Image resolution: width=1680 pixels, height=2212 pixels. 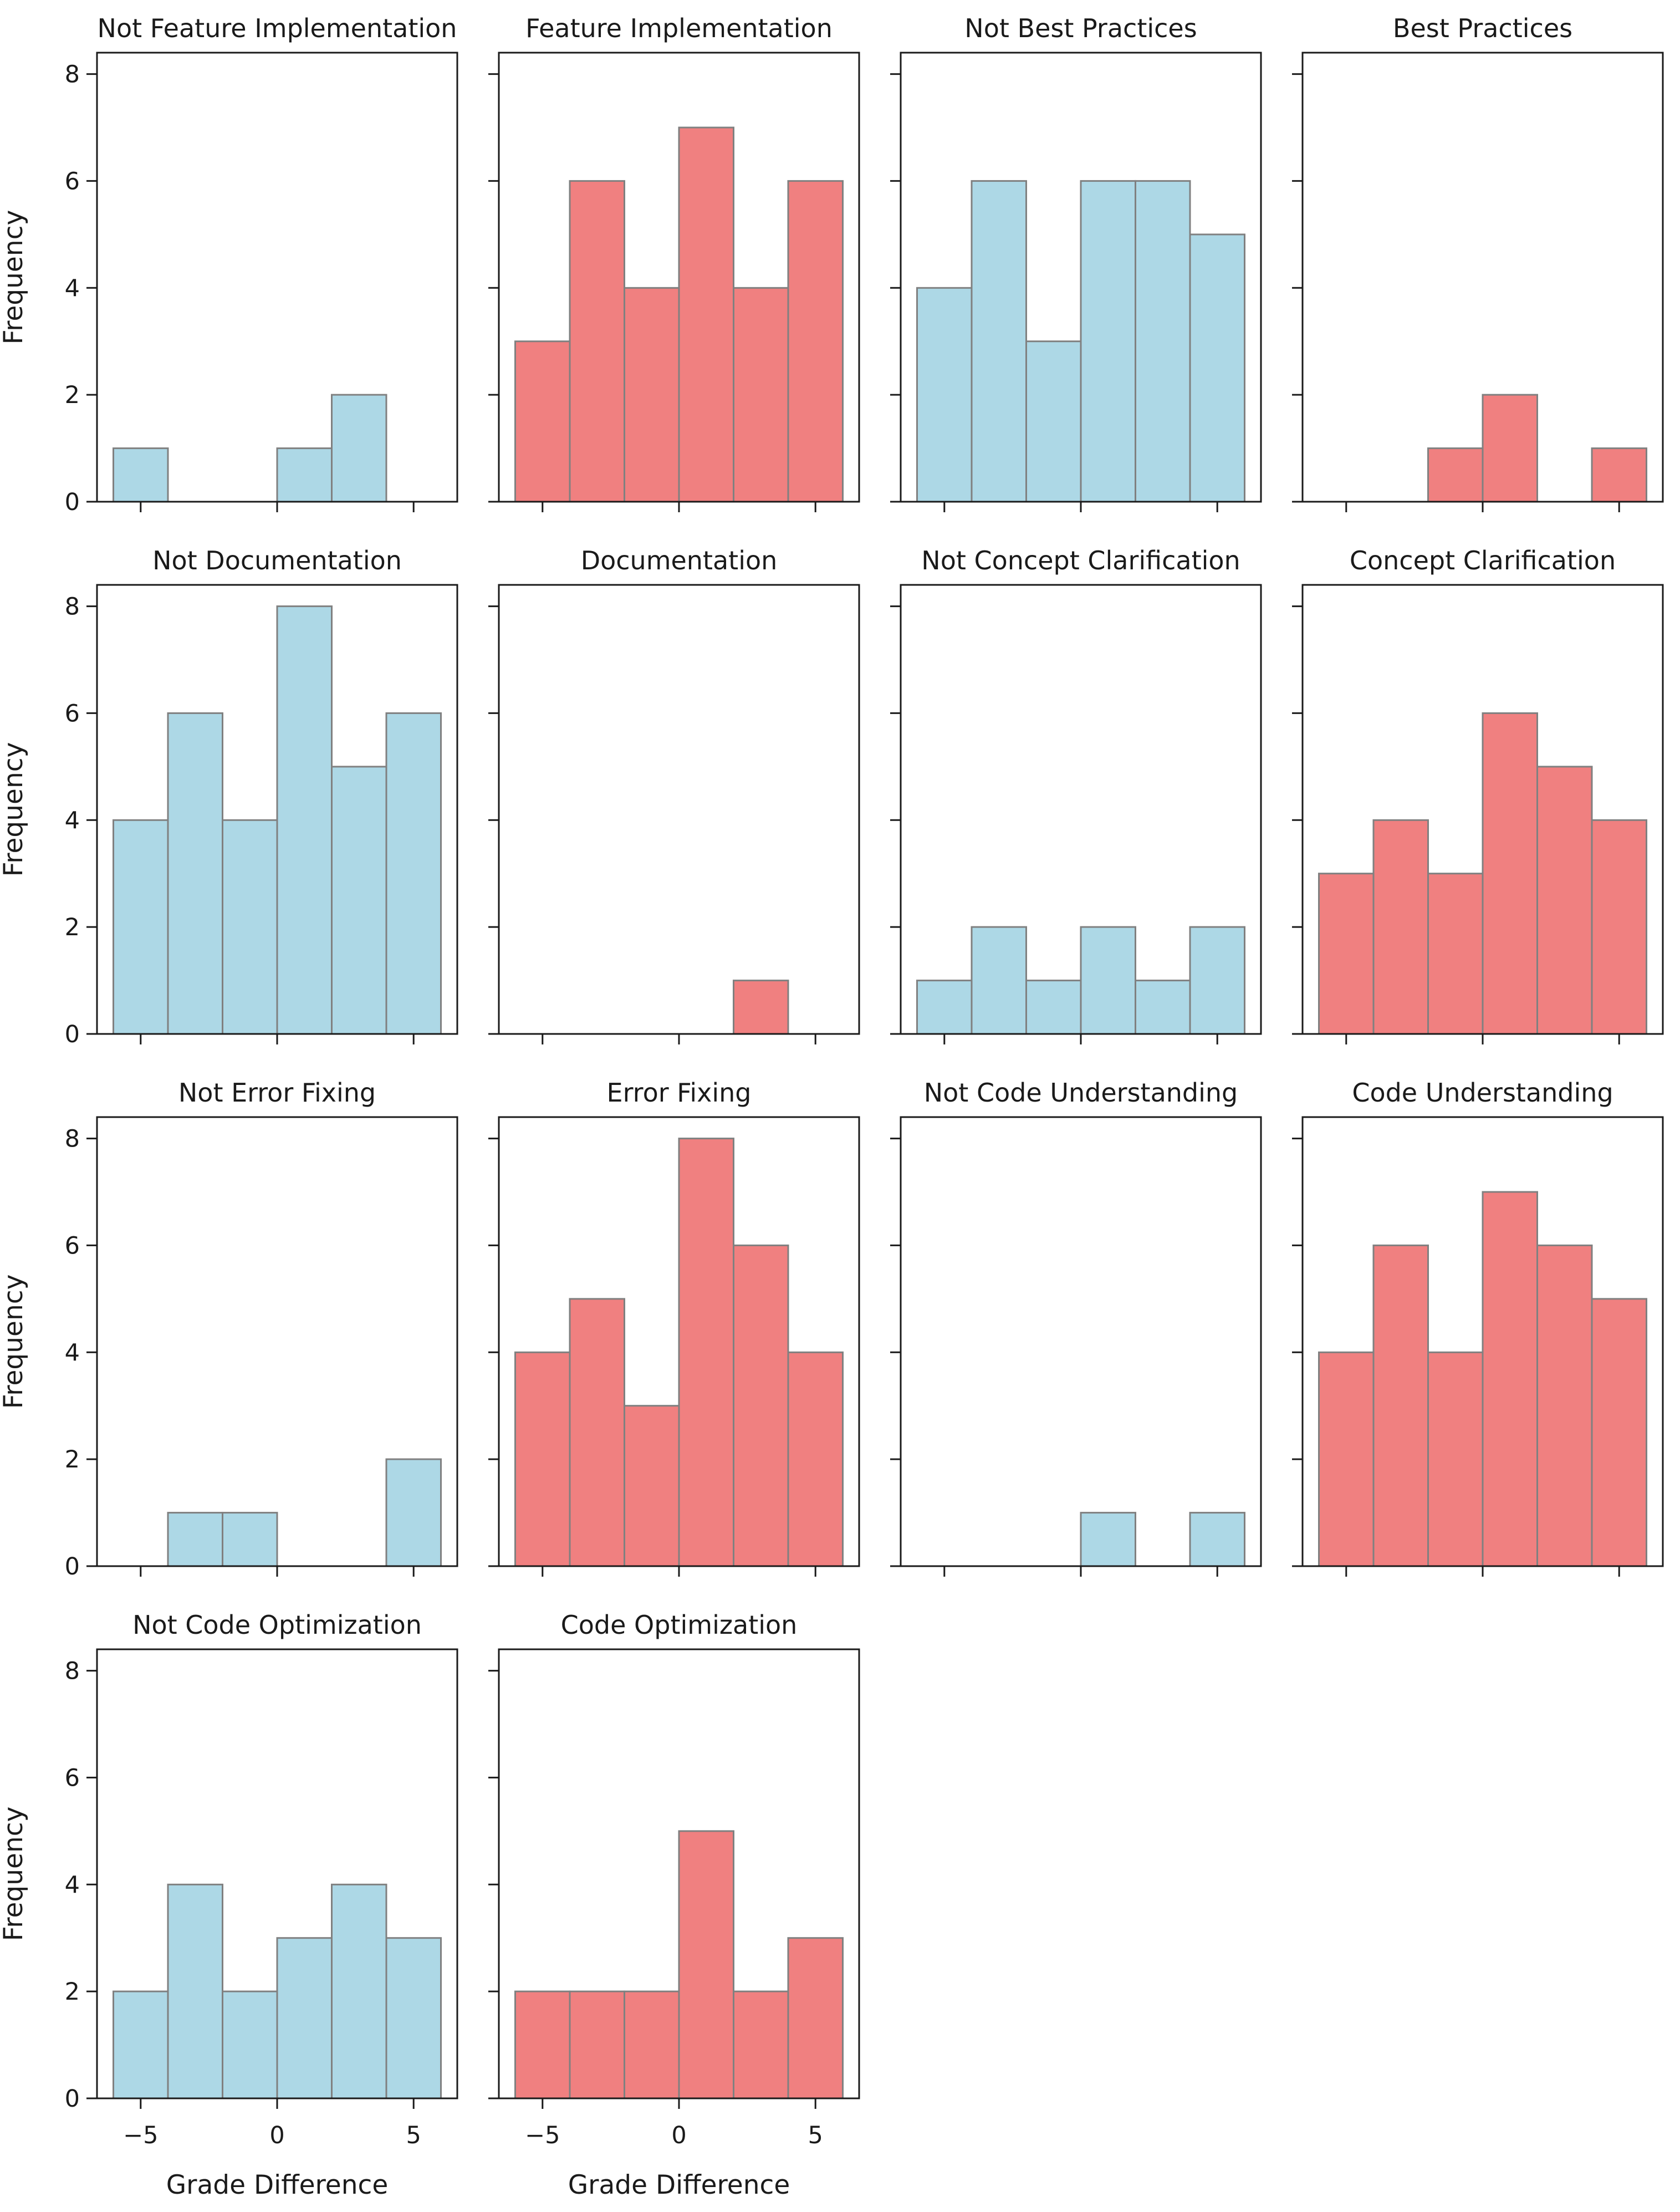 What do you see at coordinates (1482, 1093) in the screenshot?
I see `subplot-title: Code Understanding` at bounding box center [1482, 1093].